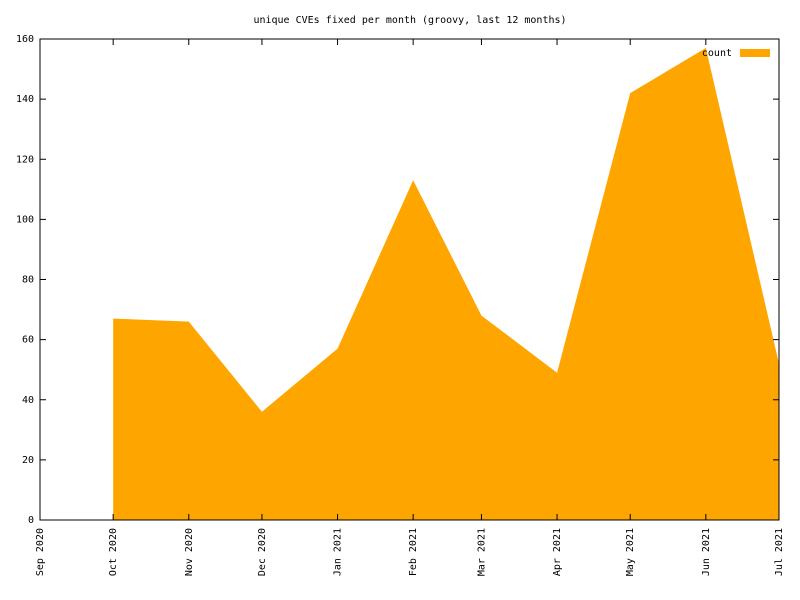 The image size is (800, 600). What do you see at coordinates (779, 552) in the screenshot?
I see `x-tick-label: Jul 2021` at bounding box center [779, 552].